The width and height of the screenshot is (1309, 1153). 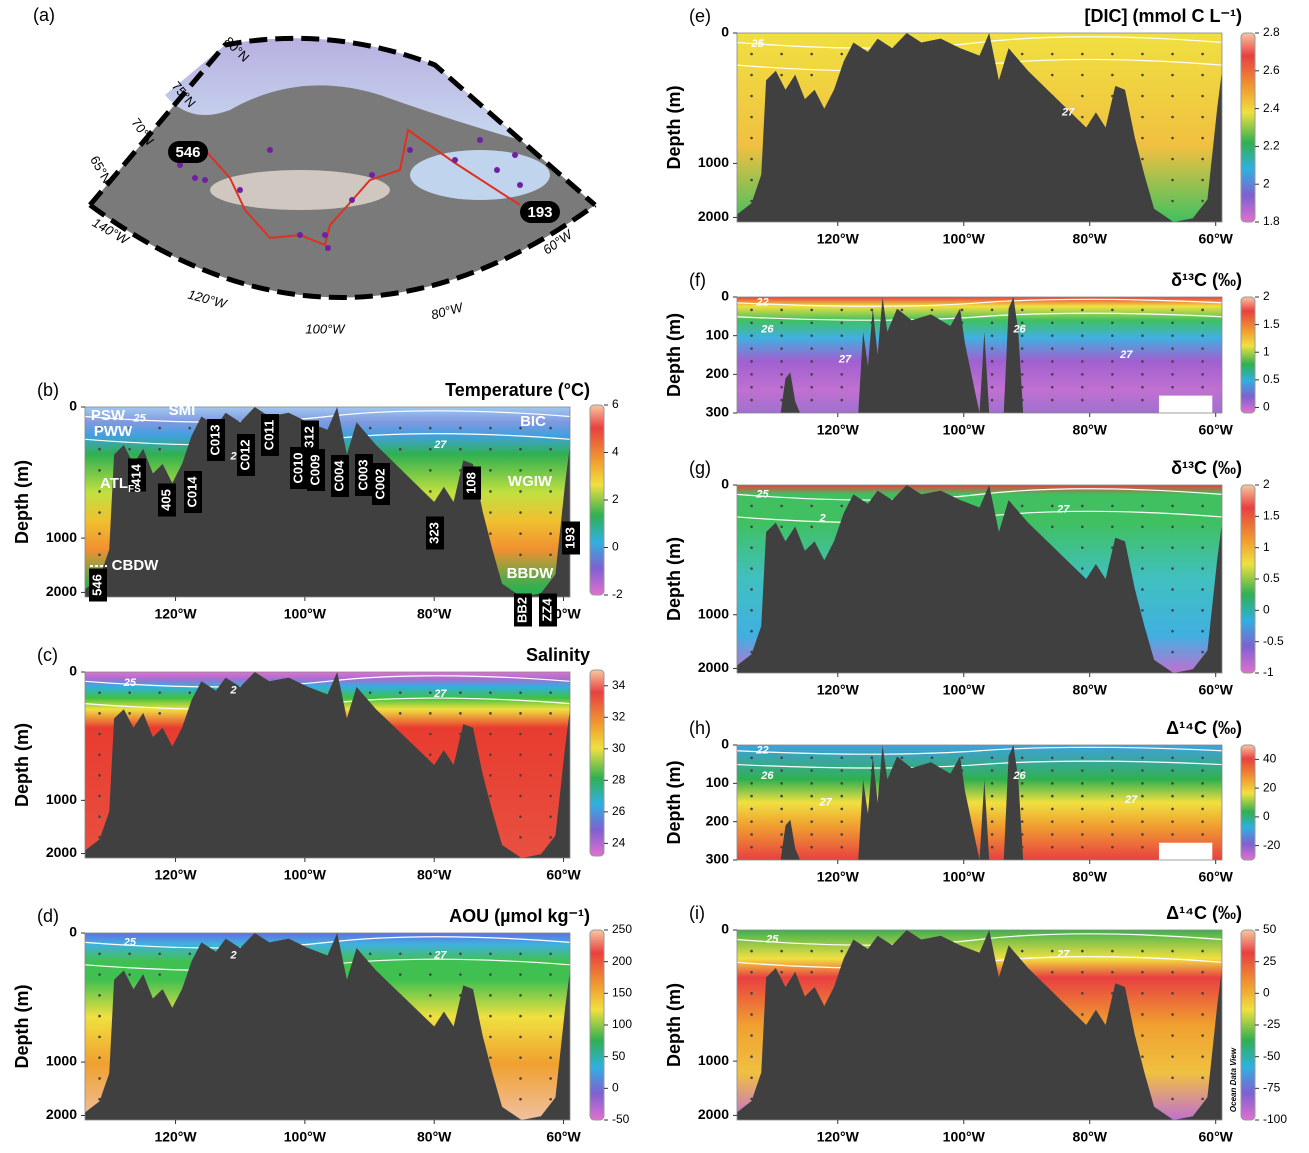 I want to click on y-tick-label: 2000, so click(x=713, y=216).